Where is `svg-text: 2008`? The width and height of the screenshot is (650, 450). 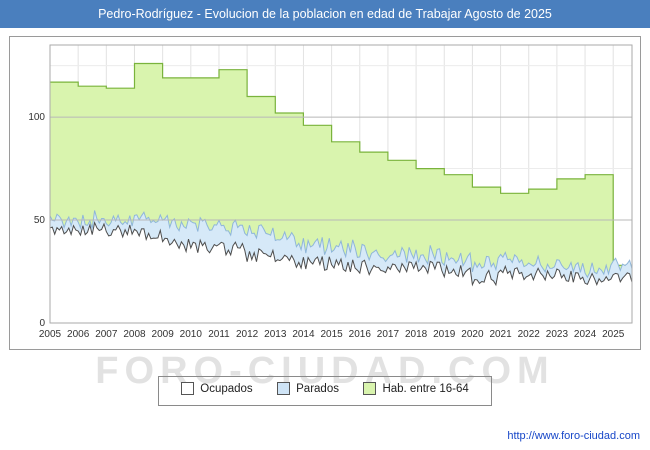
svg-text: 2008 is located at coordinates (134, 334).